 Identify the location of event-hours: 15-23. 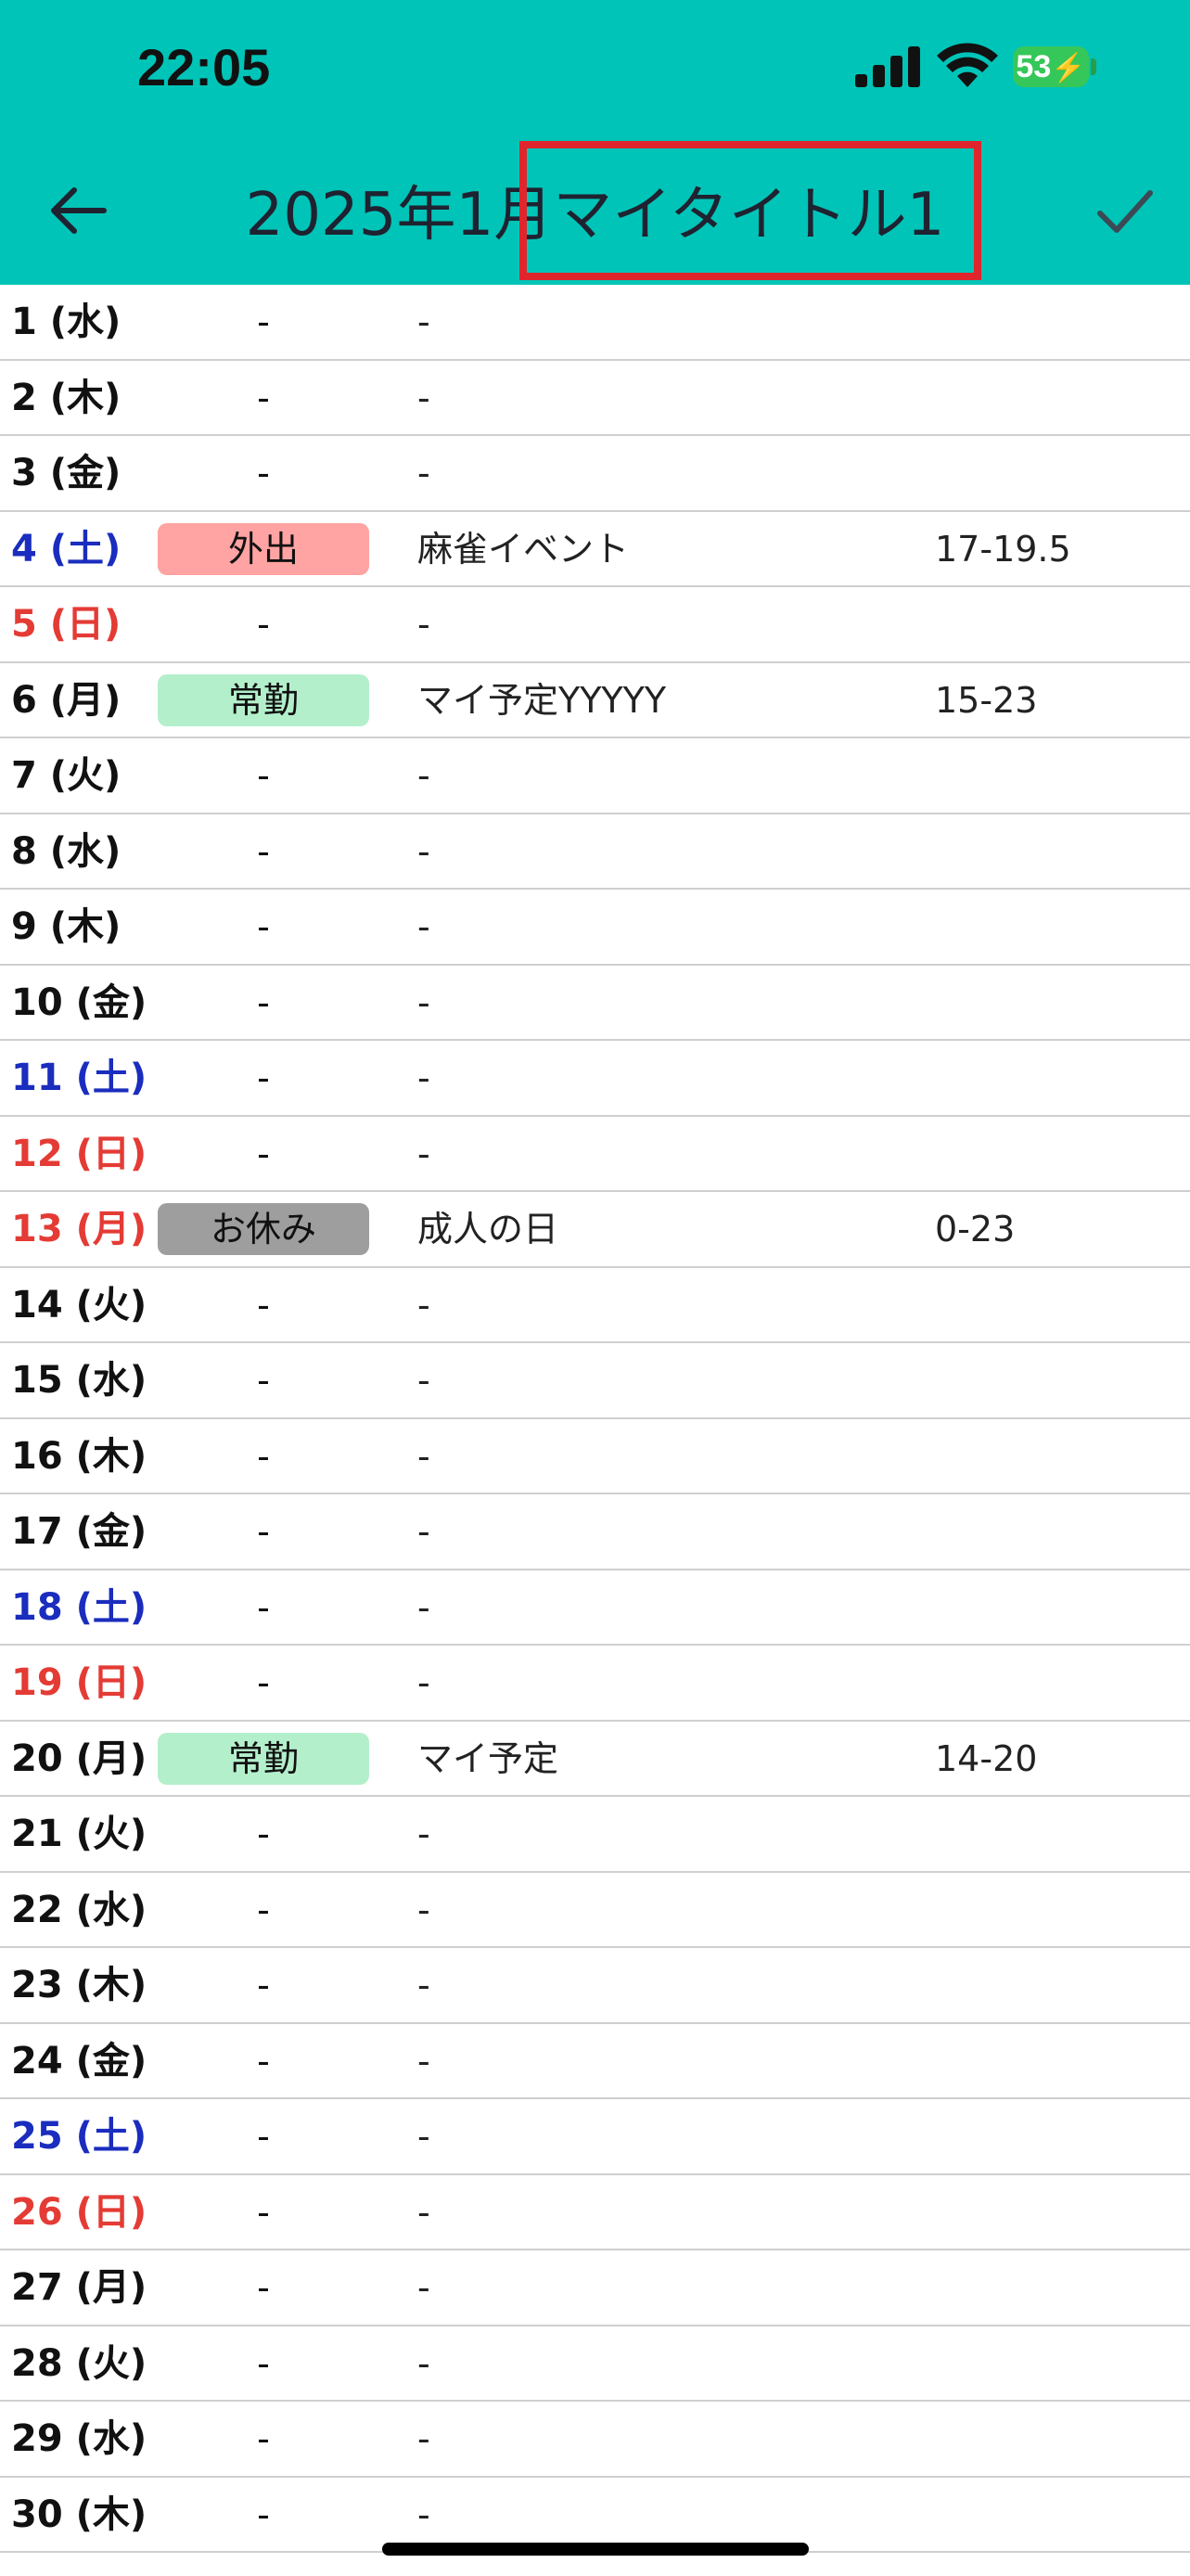
(986, 700).